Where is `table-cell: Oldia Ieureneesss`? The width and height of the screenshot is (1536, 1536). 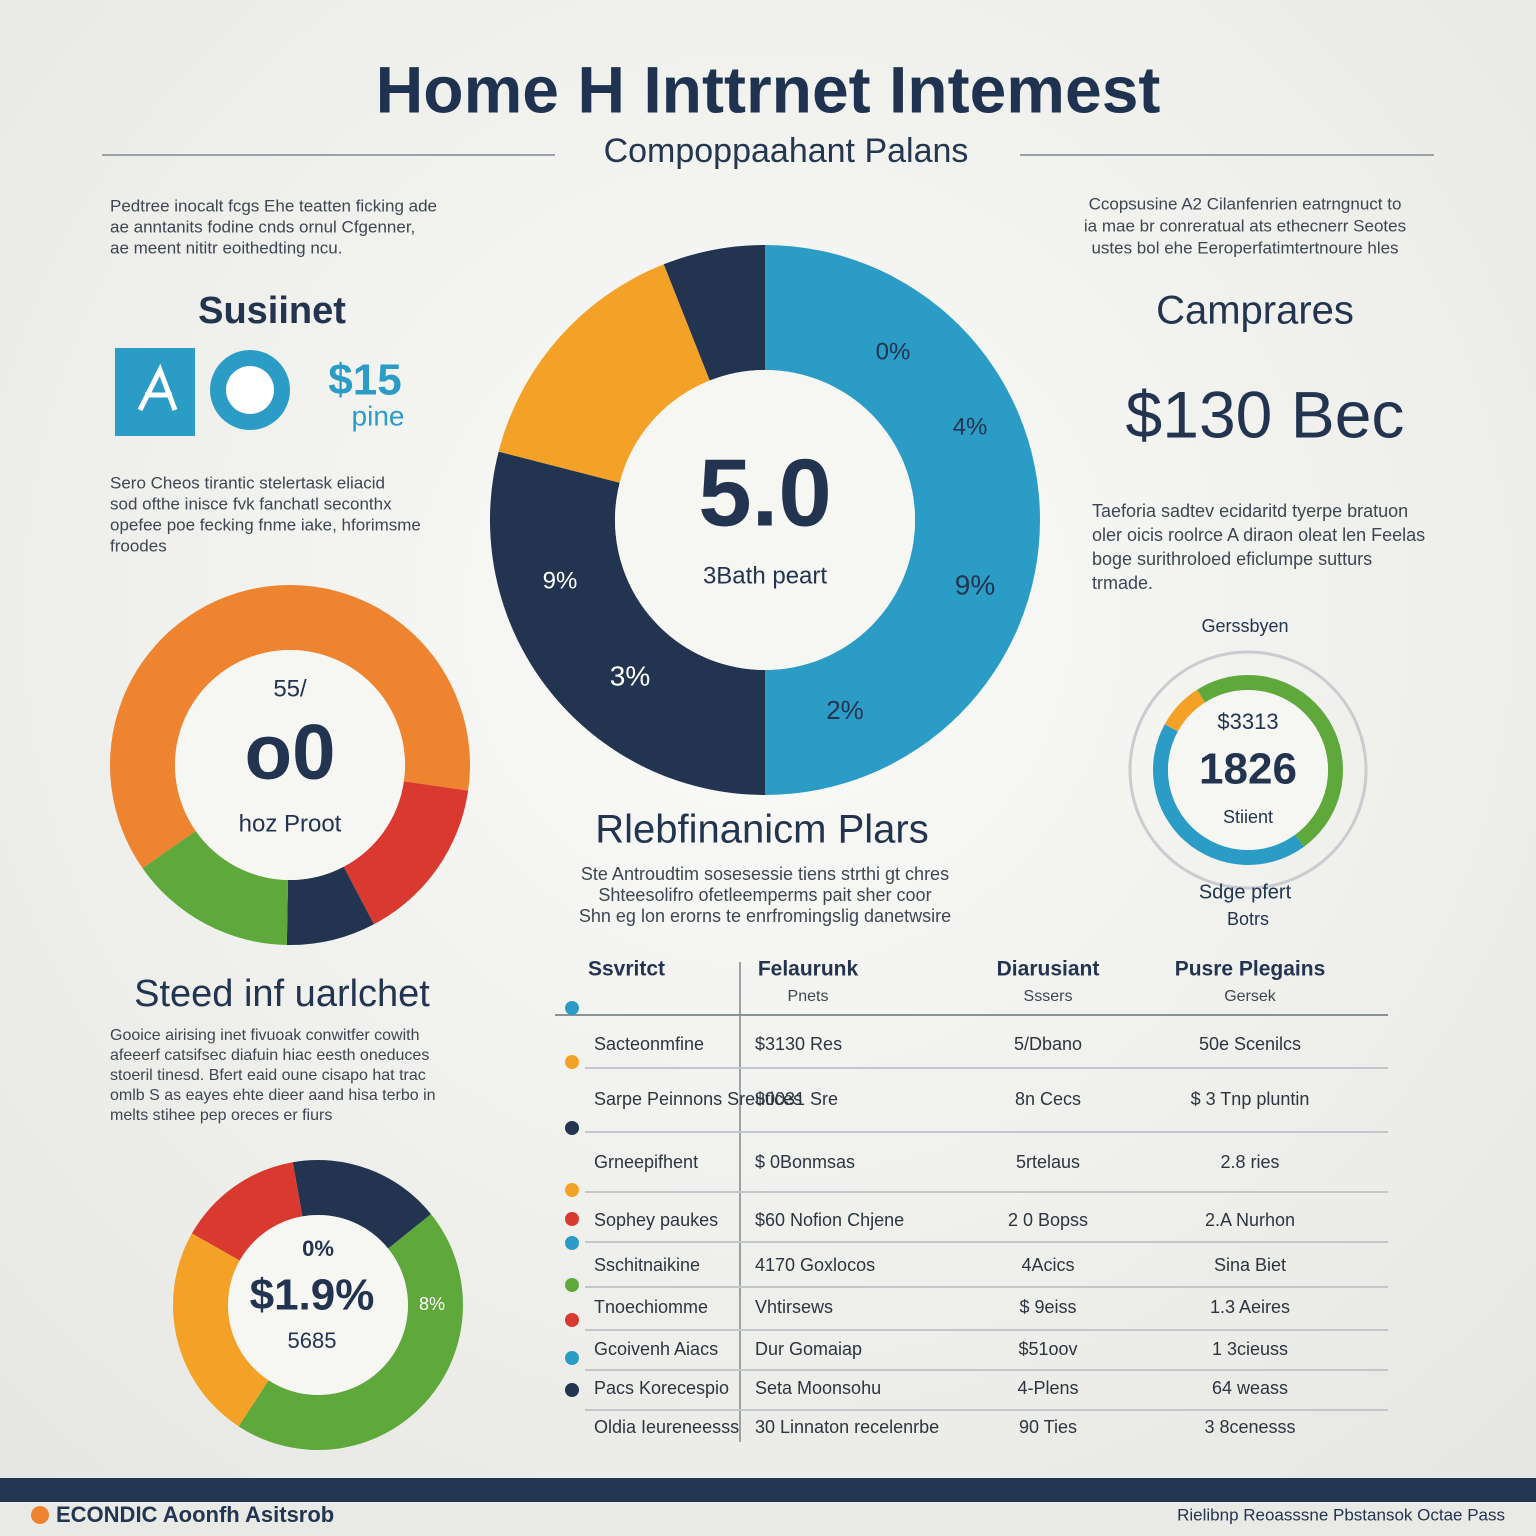 table-cell: Oldia Ieureneesss is located at coordinates (666, 1427).